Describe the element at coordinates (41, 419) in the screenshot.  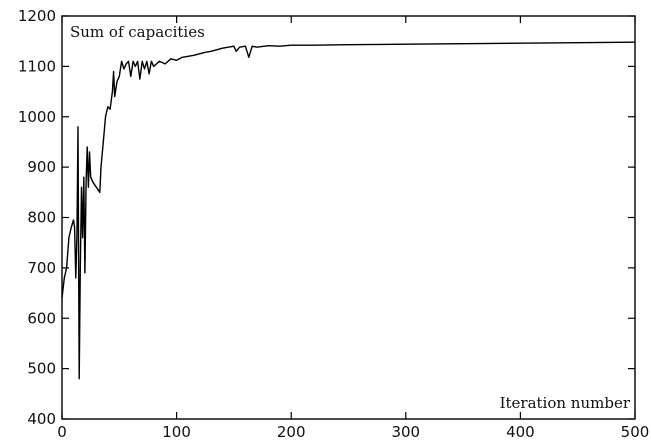
I see `y-tick-label: 400` at that location.